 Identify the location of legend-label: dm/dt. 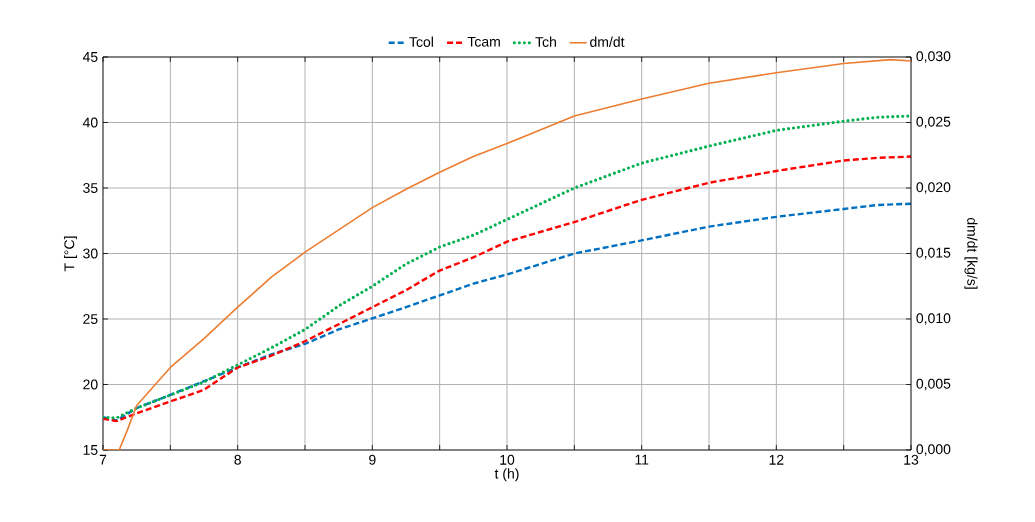
(607, 41).